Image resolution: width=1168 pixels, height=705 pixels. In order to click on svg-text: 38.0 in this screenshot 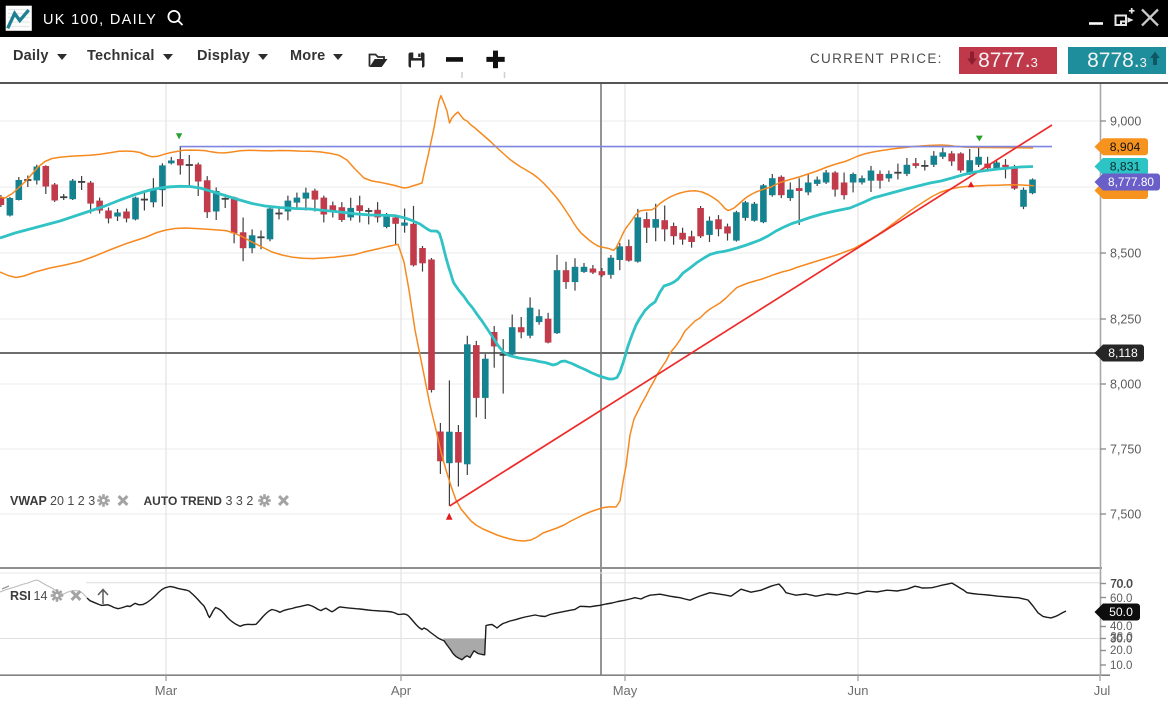, I will do `click(1121, 638)`.